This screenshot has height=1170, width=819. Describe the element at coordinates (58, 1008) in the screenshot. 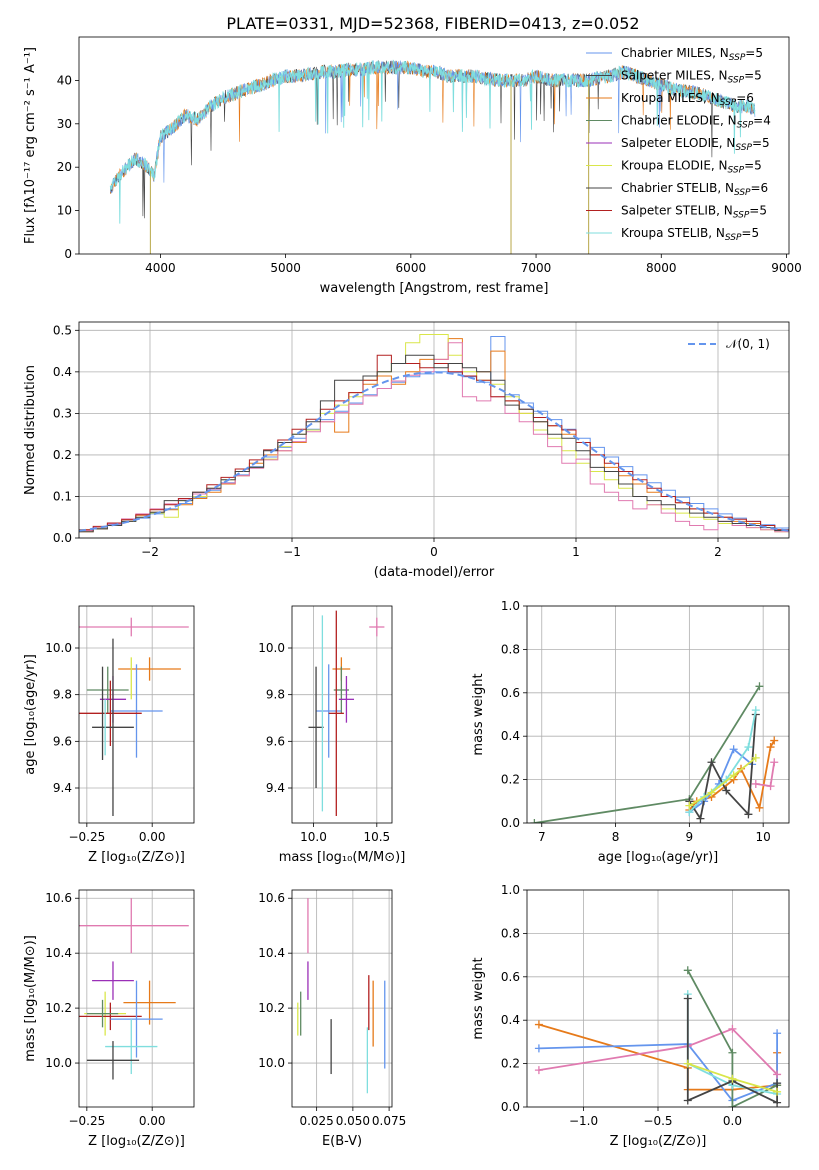

I see `y-tick-label: 10.2` at that location.